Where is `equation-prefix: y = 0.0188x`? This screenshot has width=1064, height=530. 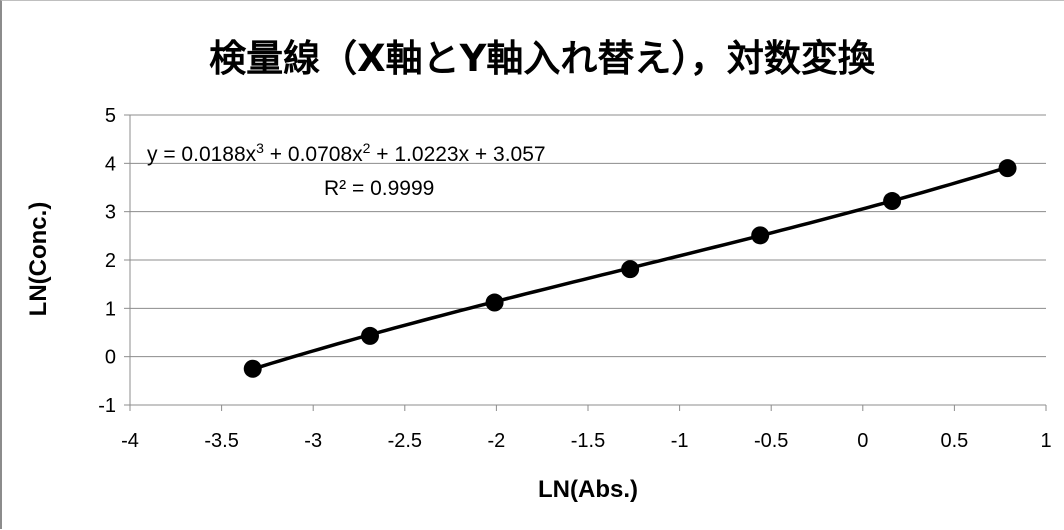 equation-prefix: y = 0.0188x is located at coordinates (202, 154).